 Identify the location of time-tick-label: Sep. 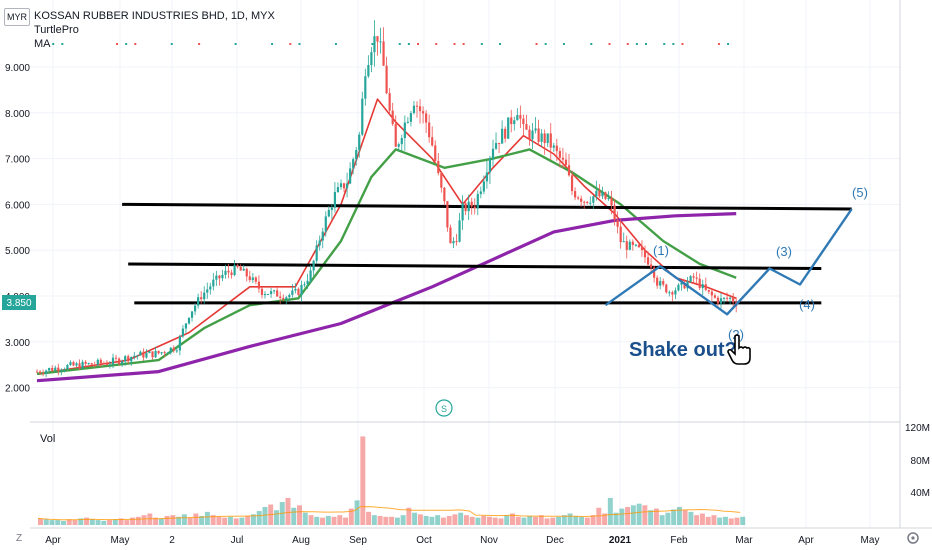
(358, 540).